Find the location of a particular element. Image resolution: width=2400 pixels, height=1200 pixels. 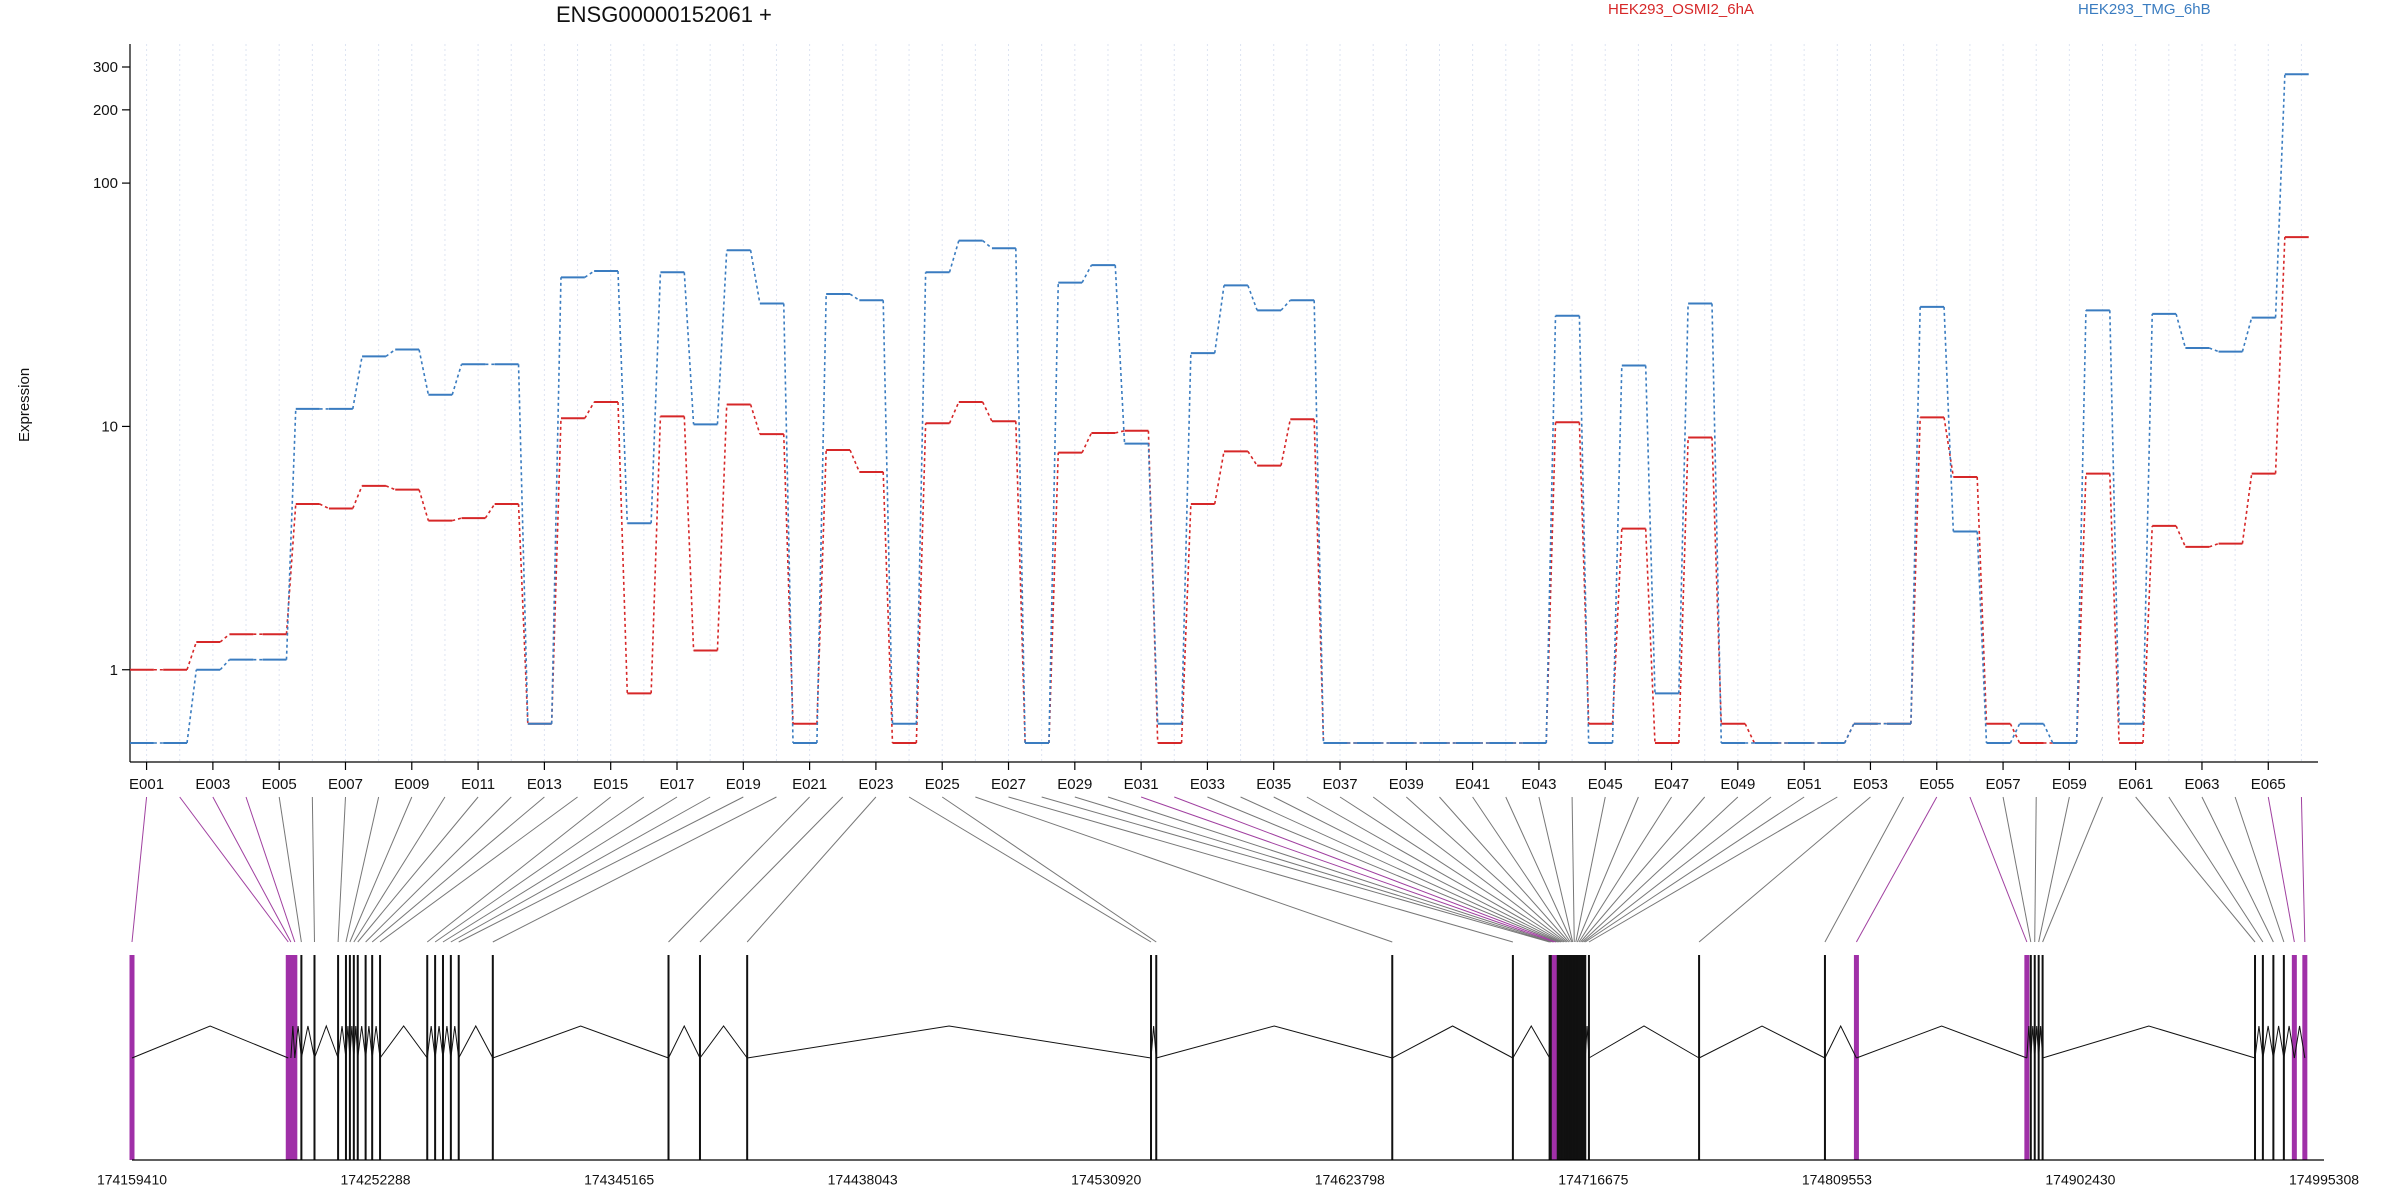

x-tick-label: E037 is located at coordinates (1340, 784).